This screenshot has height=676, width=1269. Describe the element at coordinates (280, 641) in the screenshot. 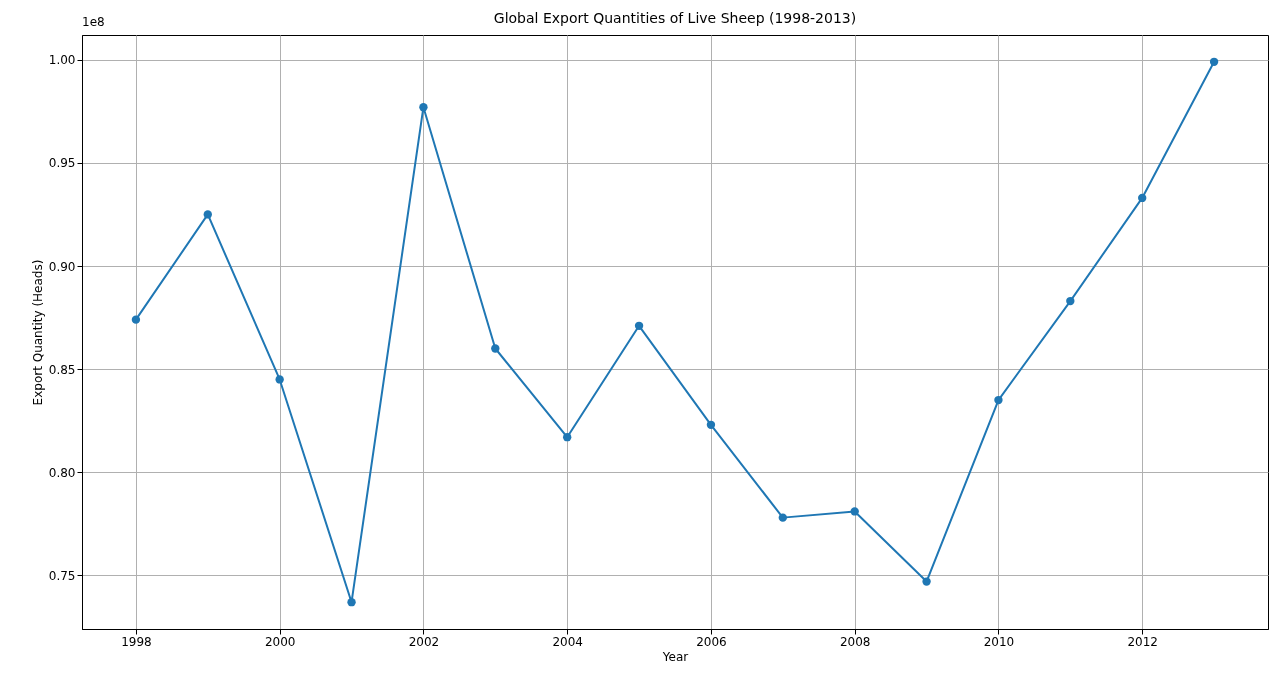

I see `x-tick-label: 2000` at that location.